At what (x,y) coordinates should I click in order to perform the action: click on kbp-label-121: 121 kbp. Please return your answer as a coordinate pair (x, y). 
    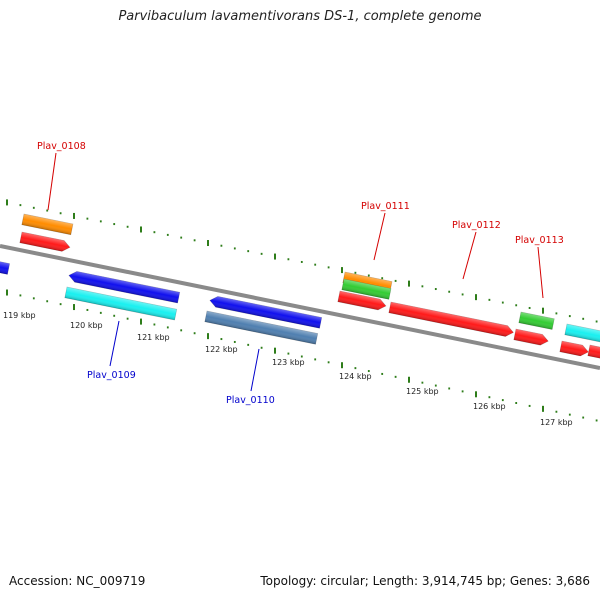
    Looking at the image, I should click on (153, 337).